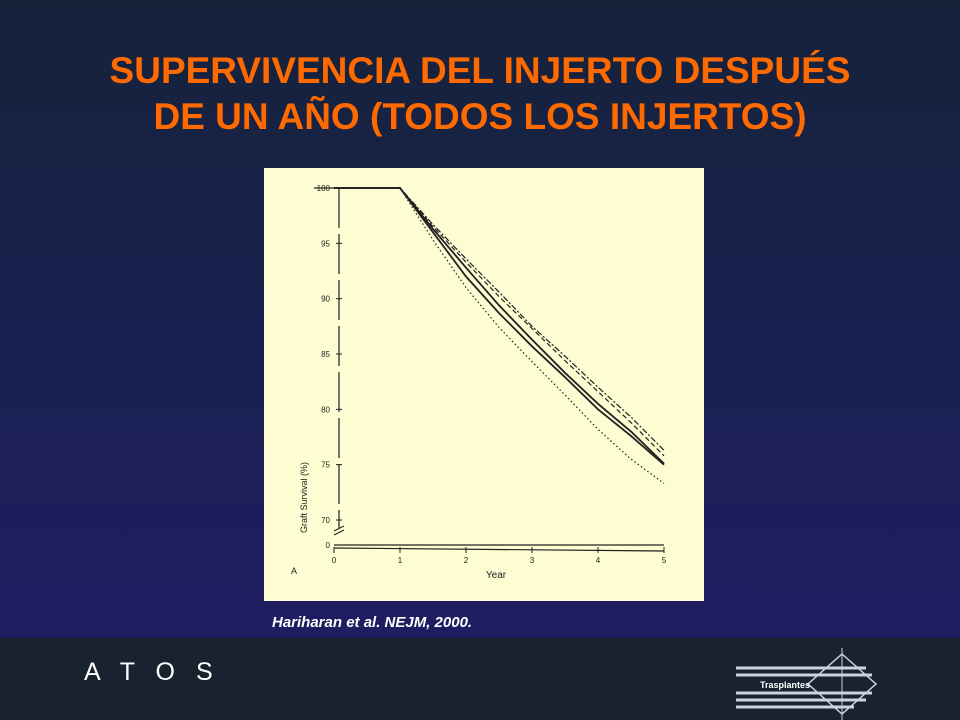  What do you see at coordinates (400, 560) in the screenshot?
I see `x-tick-label: 1` at bounding box center [400, 560].